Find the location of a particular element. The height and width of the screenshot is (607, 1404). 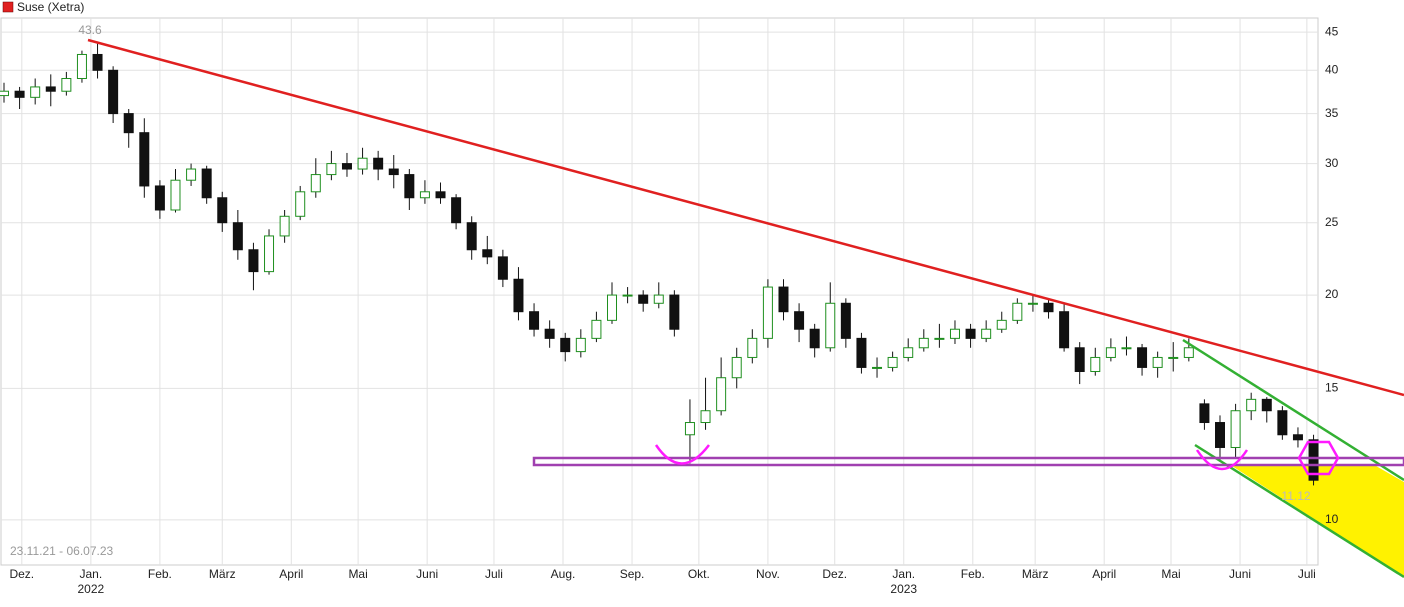

y-tick-label: 20 is located at coordinates (1332, 294).